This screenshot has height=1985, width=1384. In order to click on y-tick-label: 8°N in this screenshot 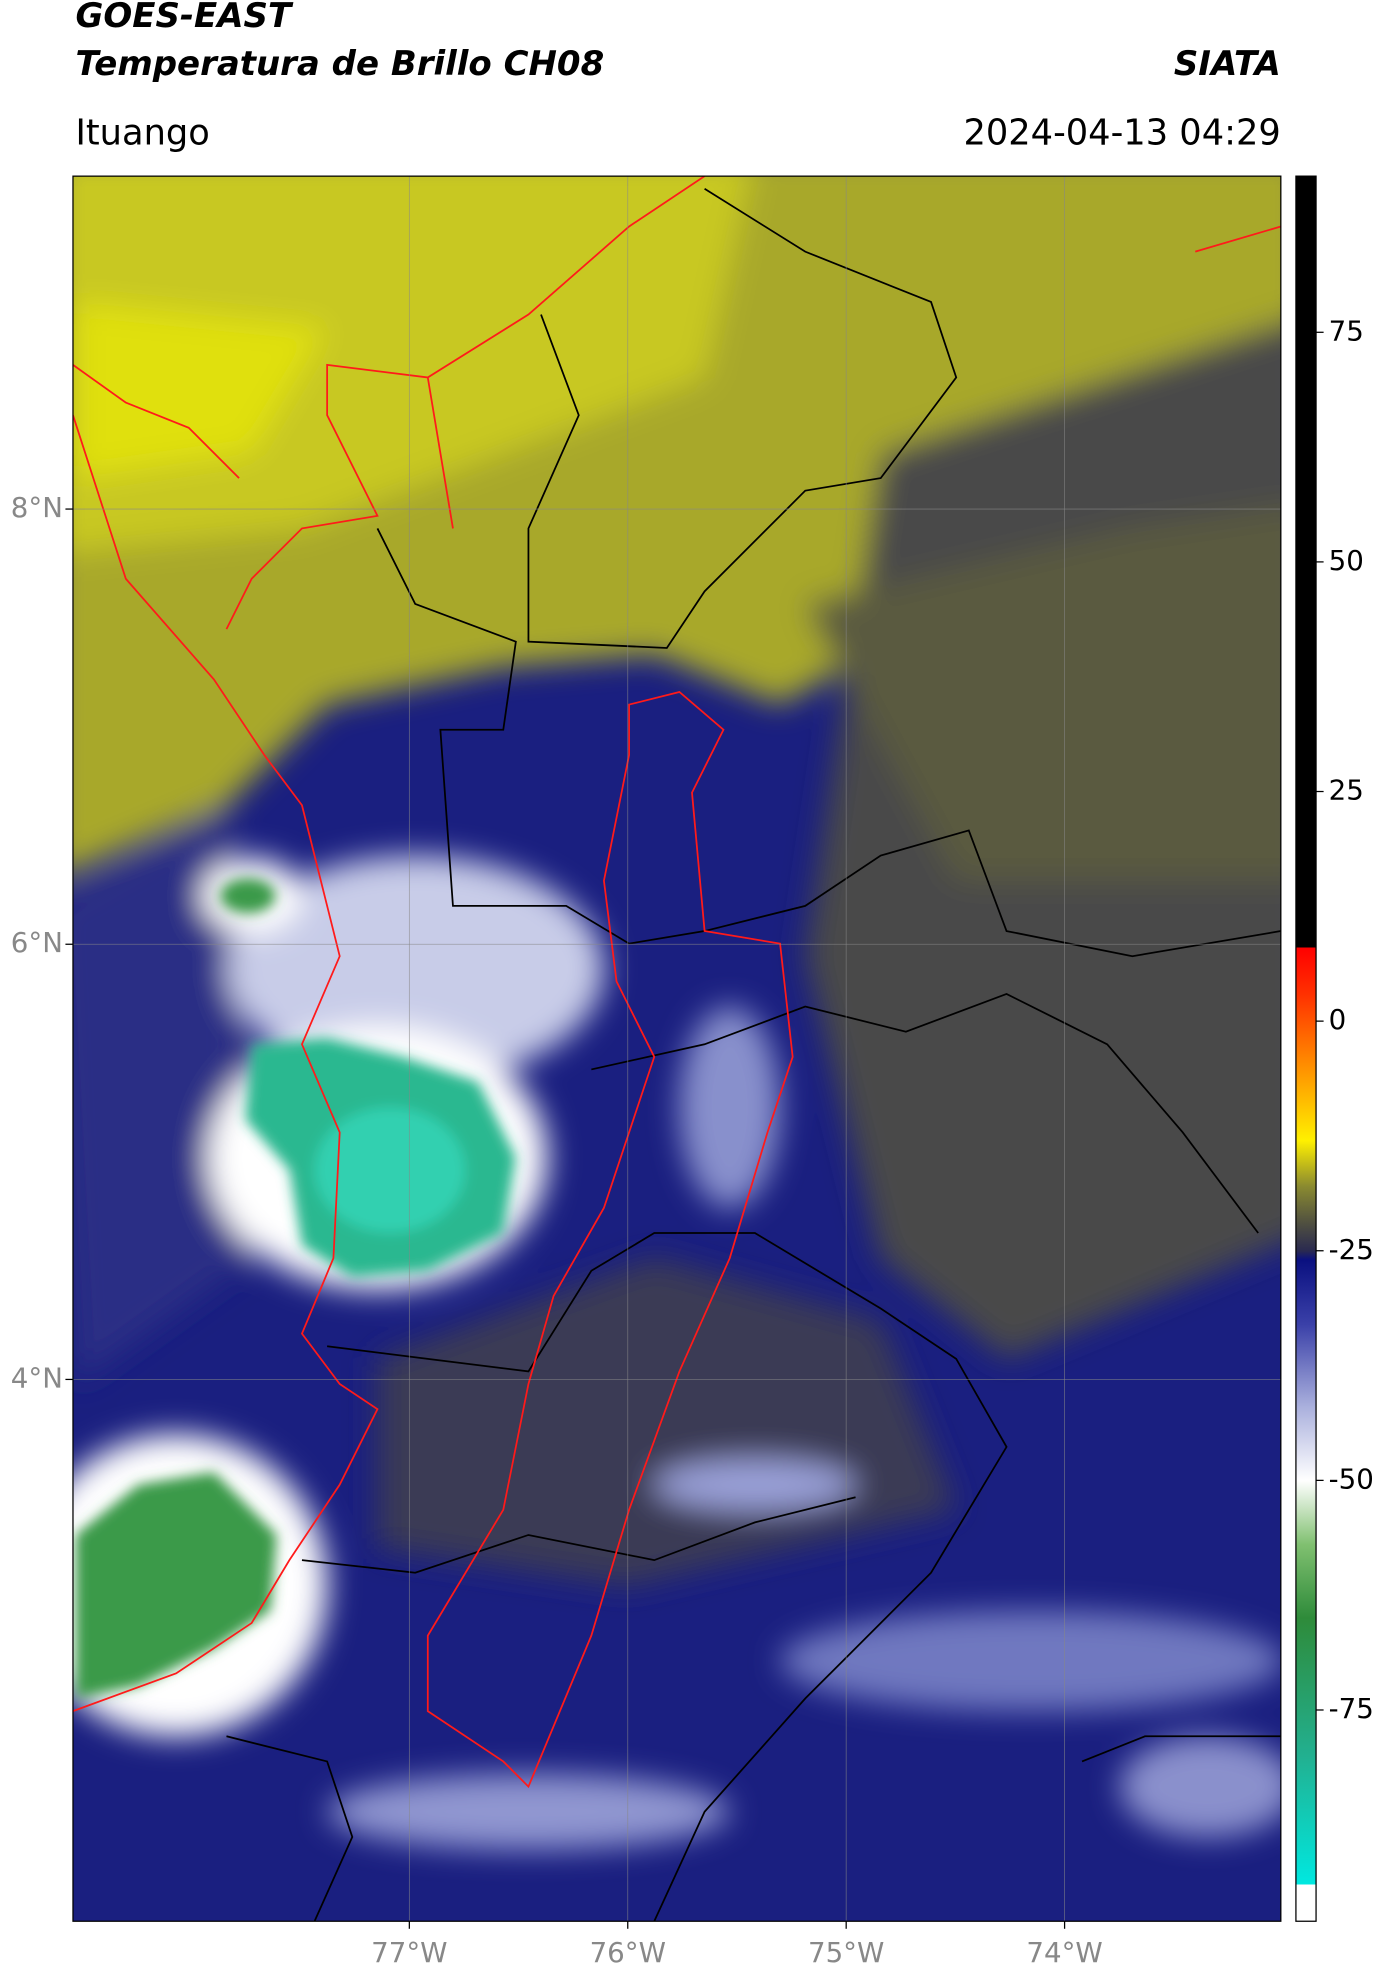, I will do `click(37, 507)`.